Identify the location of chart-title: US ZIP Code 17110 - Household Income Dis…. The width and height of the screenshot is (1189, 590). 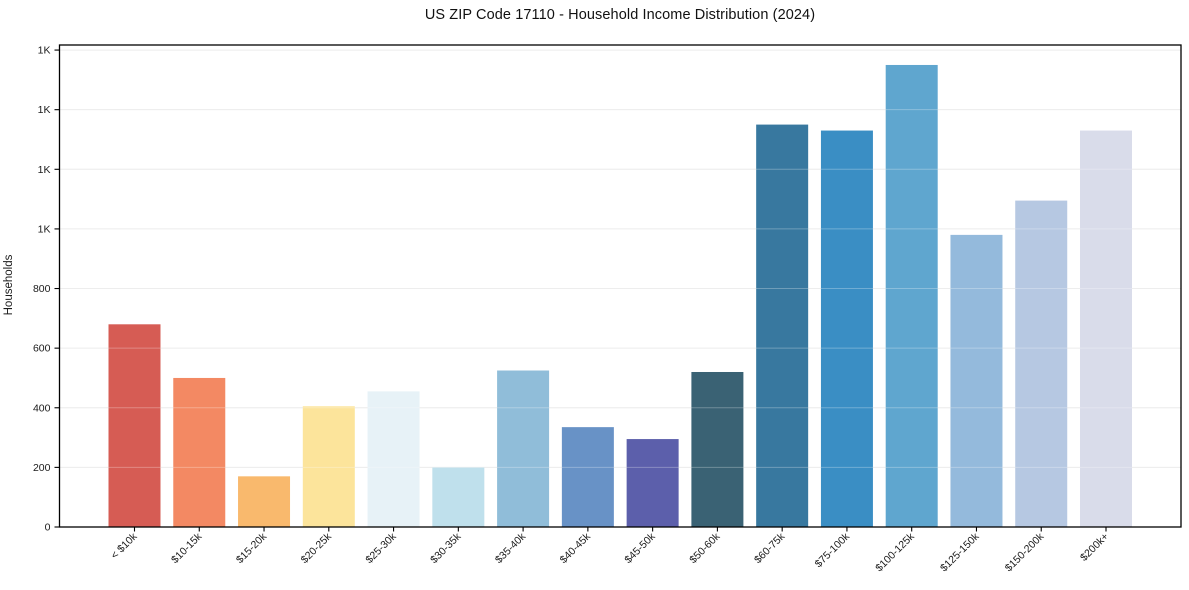
(620, 15).